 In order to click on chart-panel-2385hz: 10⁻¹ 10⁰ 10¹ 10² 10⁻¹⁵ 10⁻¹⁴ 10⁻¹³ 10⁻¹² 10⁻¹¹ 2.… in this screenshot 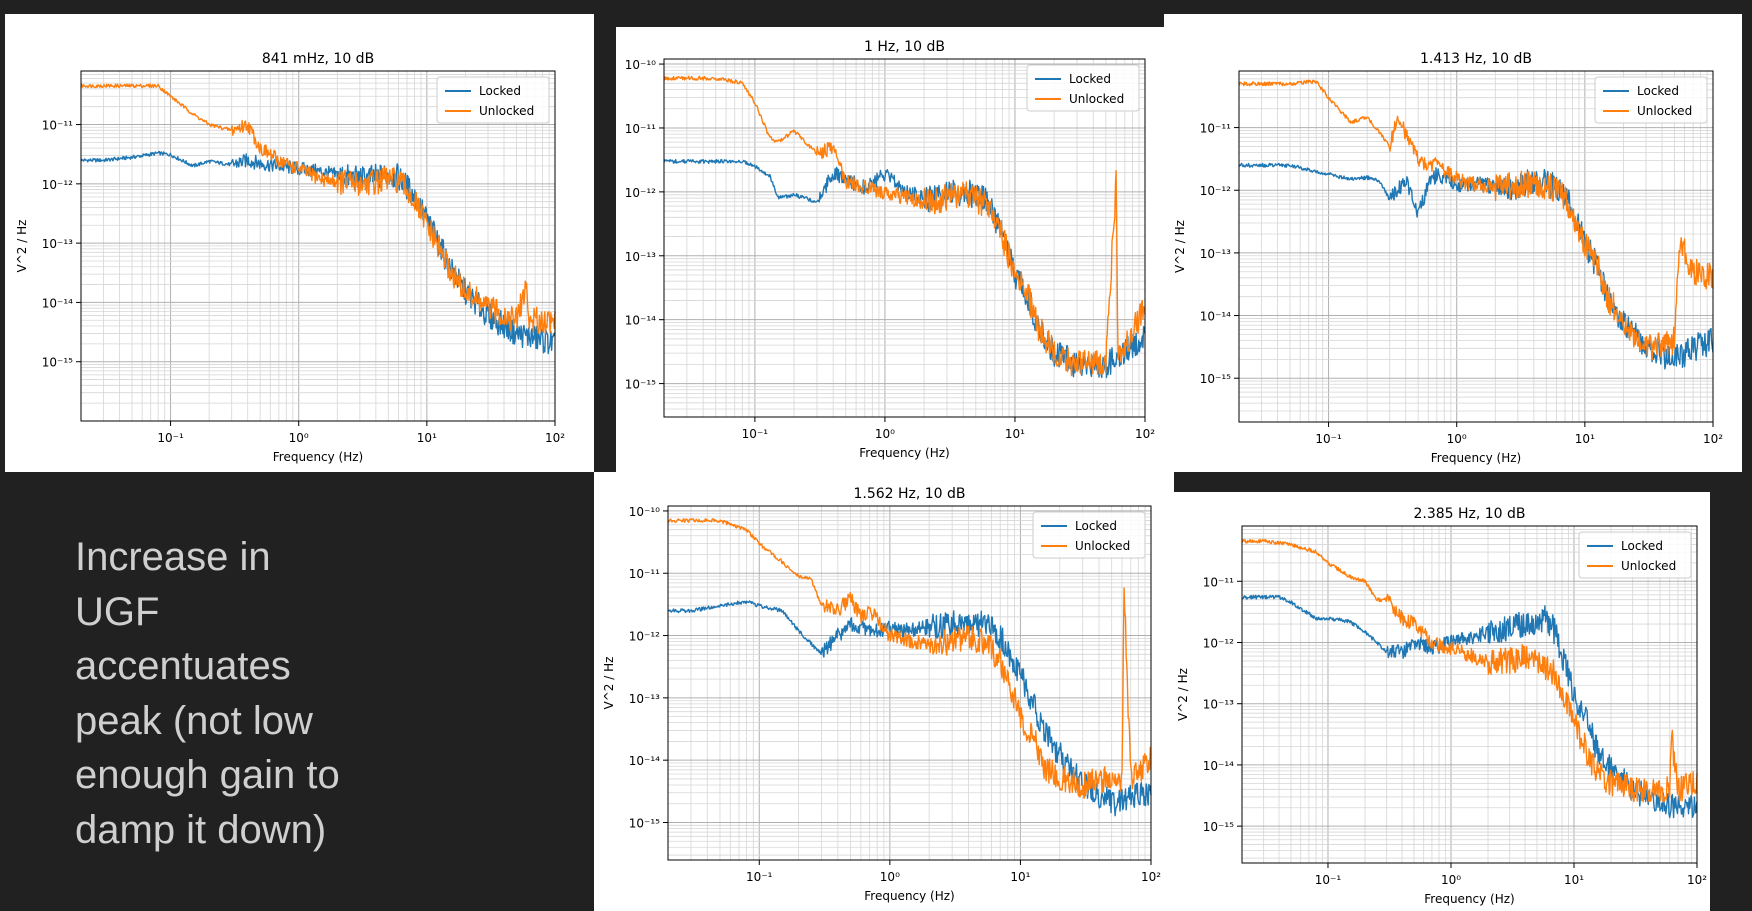, I will do `click(1440, 701)`.